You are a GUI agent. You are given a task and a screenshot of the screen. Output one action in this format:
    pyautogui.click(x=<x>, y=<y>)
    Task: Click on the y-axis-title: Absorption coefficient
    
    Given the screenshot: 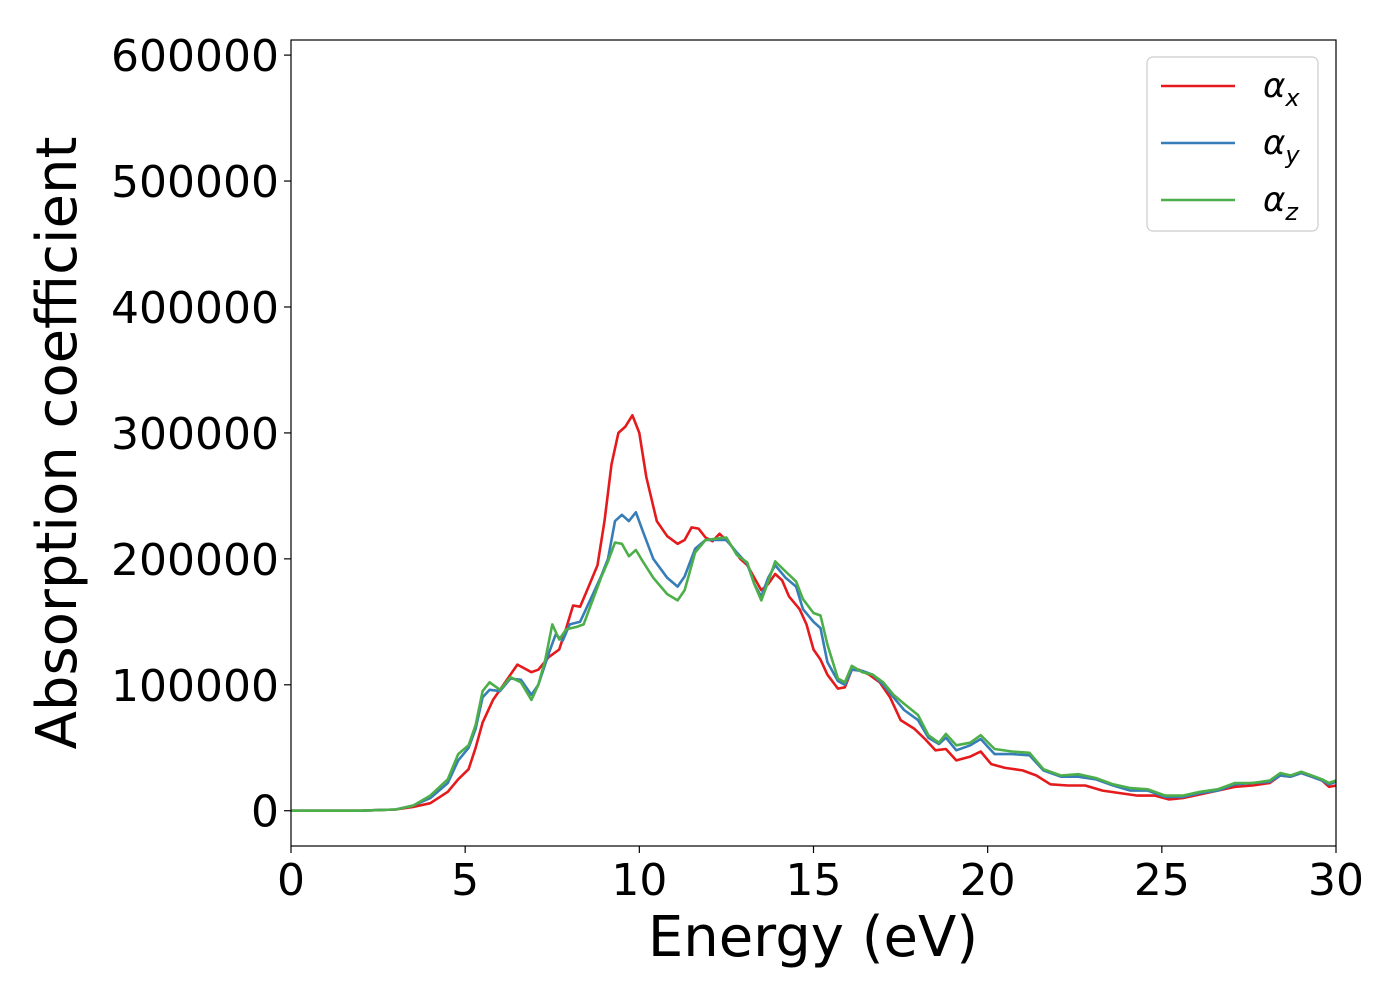 What is the action you would take?
    pyautogui.click(x=57, y=443)
    